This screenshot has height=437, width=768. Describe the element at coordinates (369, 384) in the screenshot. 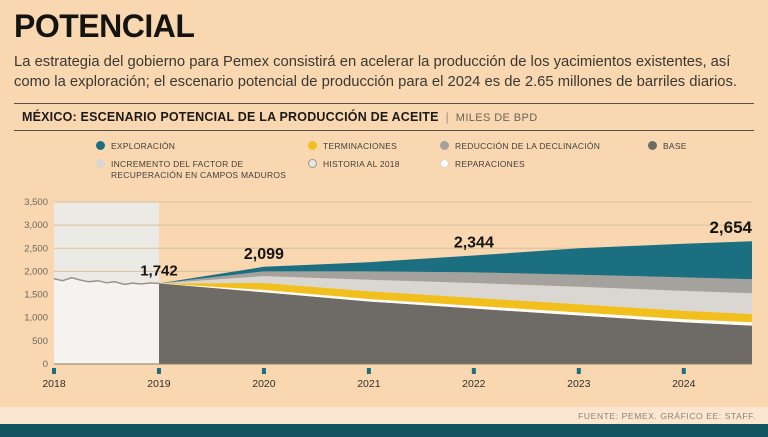

I see `x-tick-label: 2021` at that location.